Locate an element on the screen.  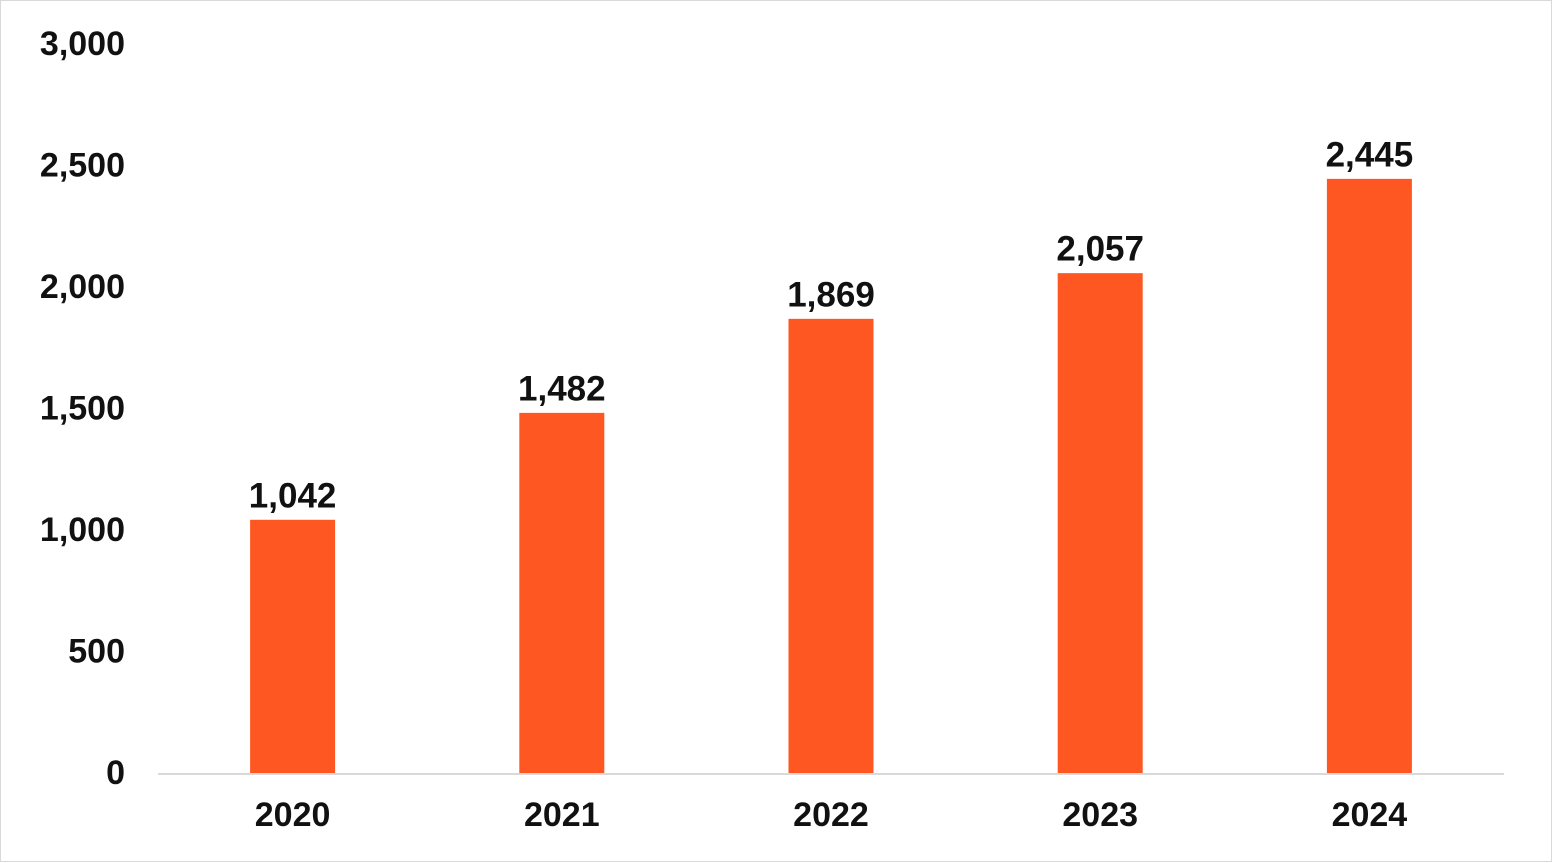
bar-2022 is located at coordinates (831, 545).